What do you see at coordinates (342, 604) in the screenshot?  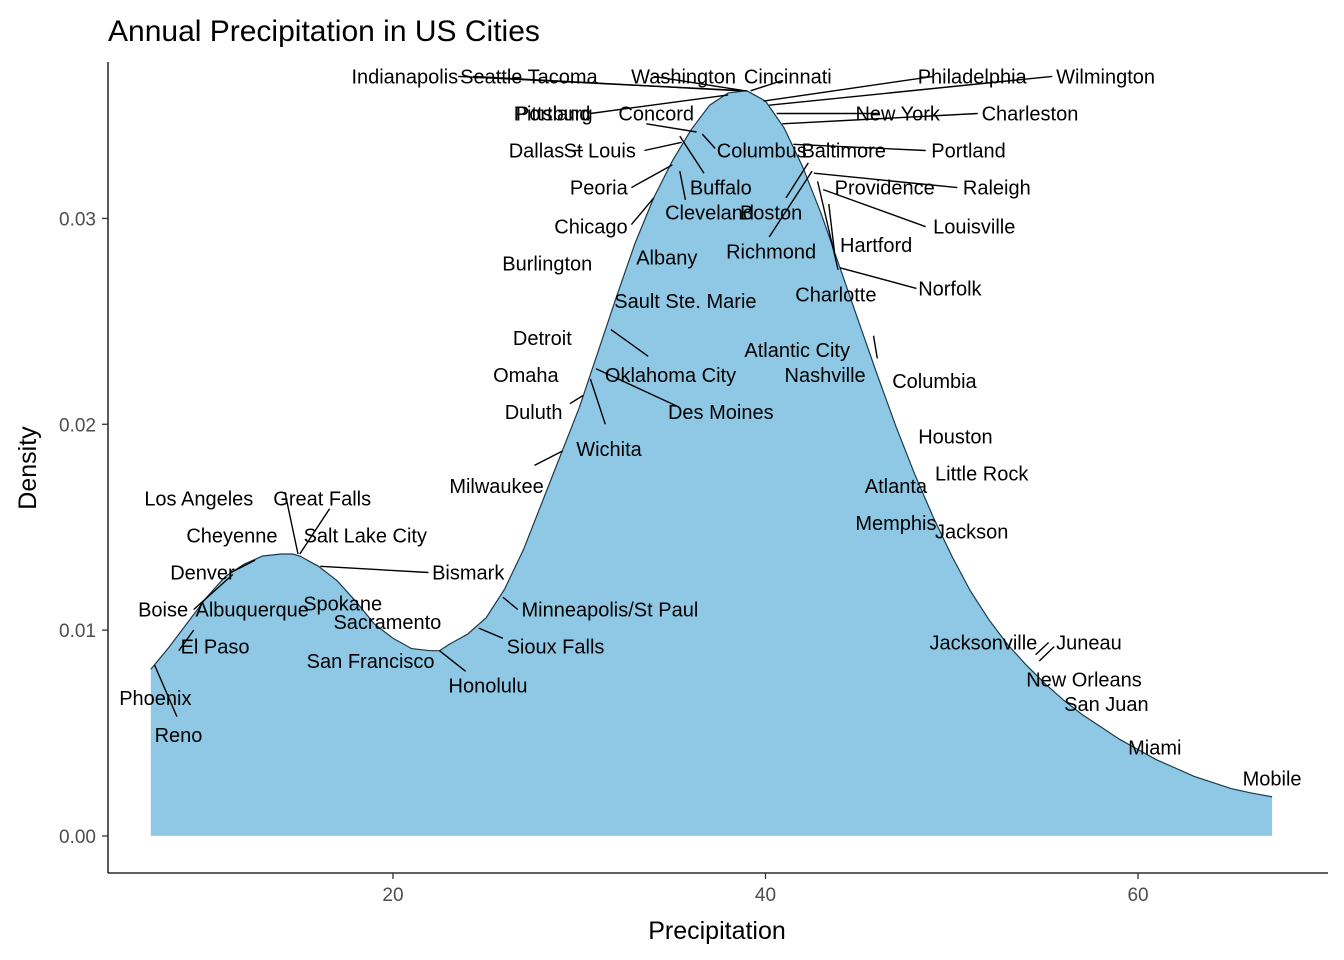 I see `city-label: Spokane` at bounding box center [342, 604].